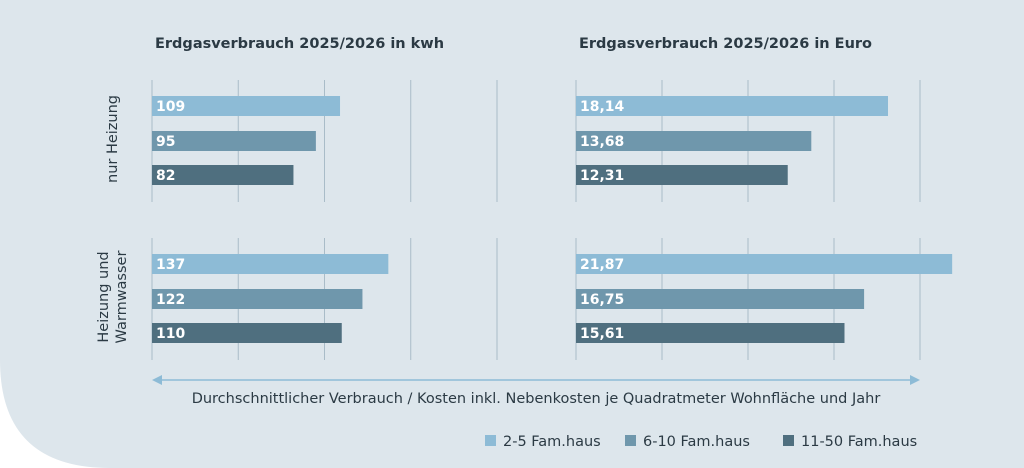  I want to click on value-label: 18,14, so click(602, 107).